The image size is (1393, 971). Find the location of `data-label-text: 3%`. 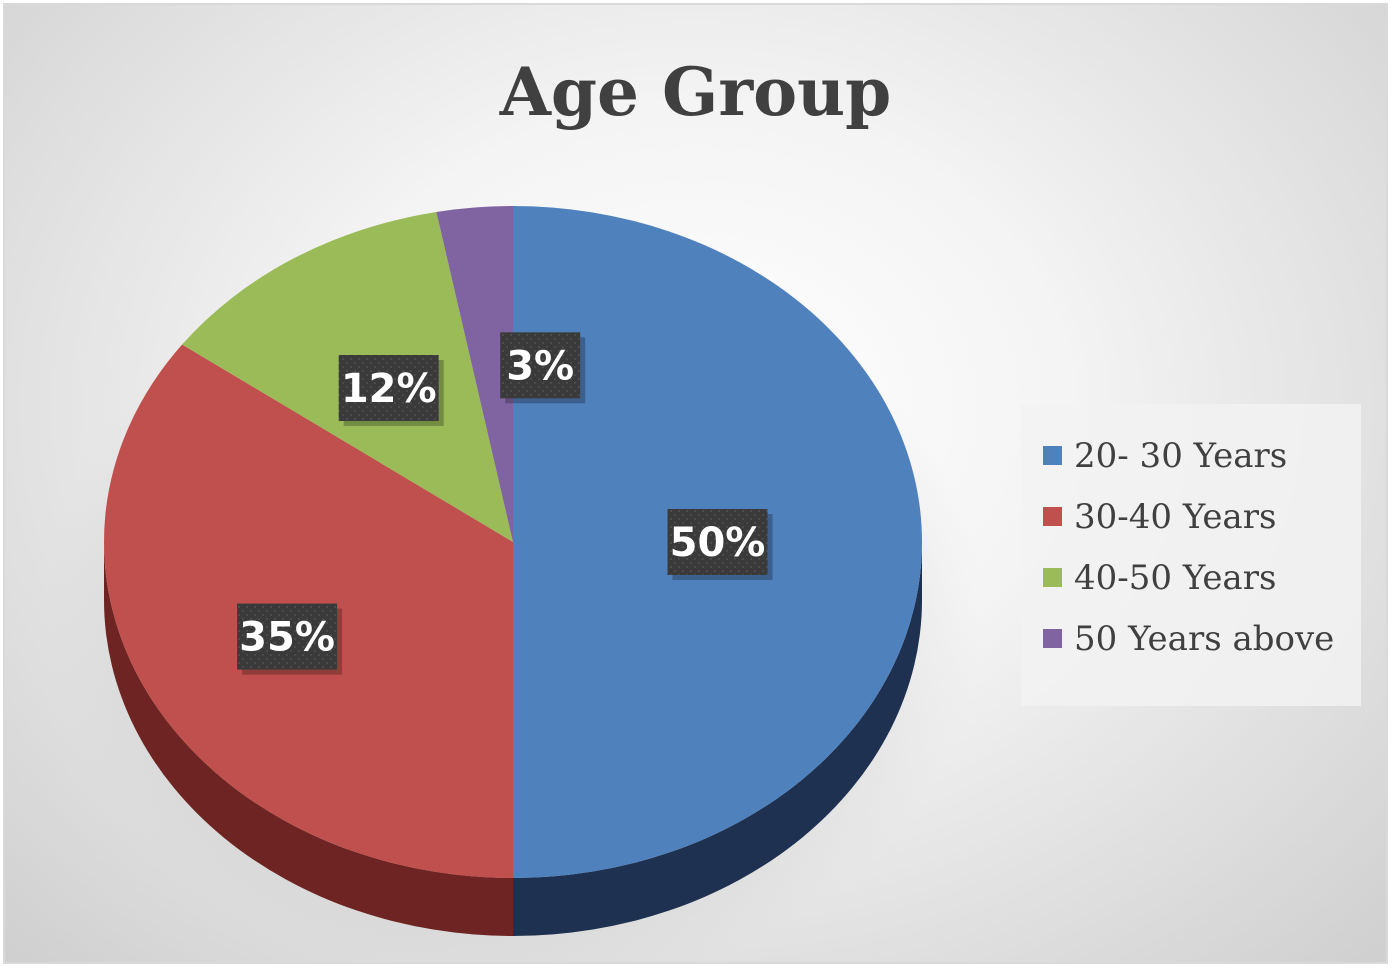

data-label-text: 3% is located at coordinates (540, 366).